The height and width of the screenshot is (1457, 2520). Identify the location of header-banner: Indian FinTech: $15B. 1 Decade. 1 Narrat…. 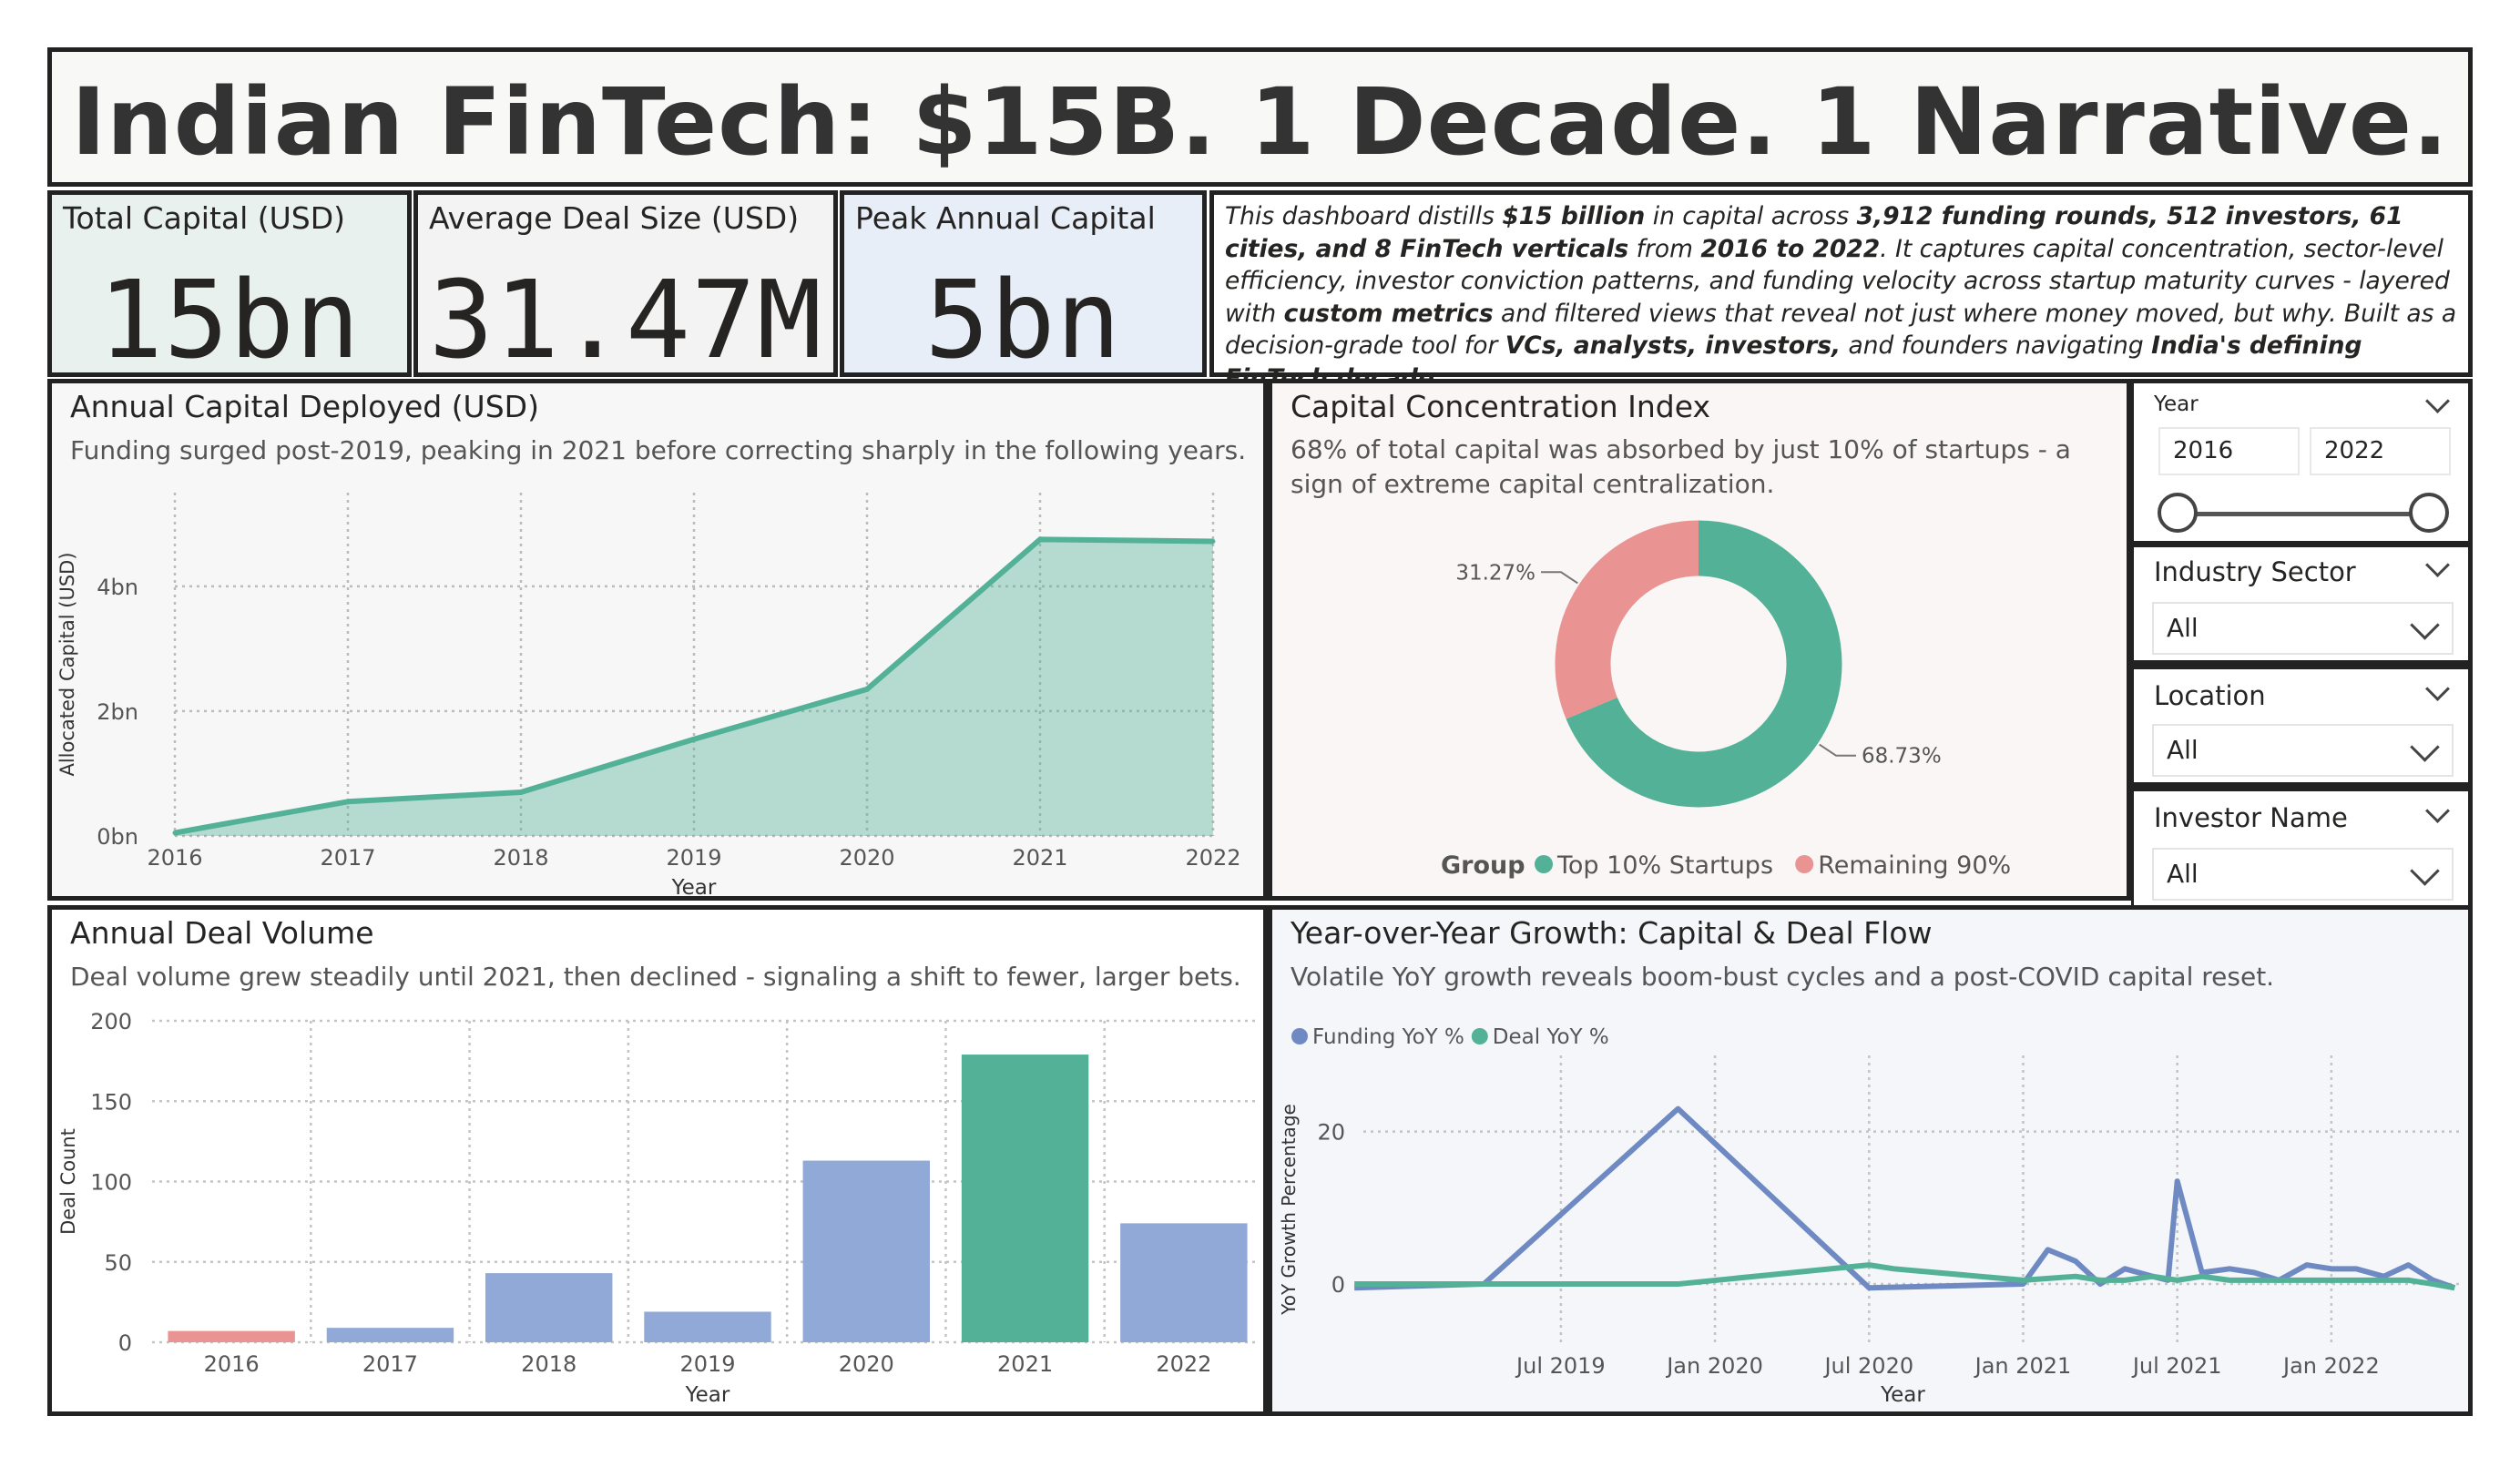
(1260, 117).